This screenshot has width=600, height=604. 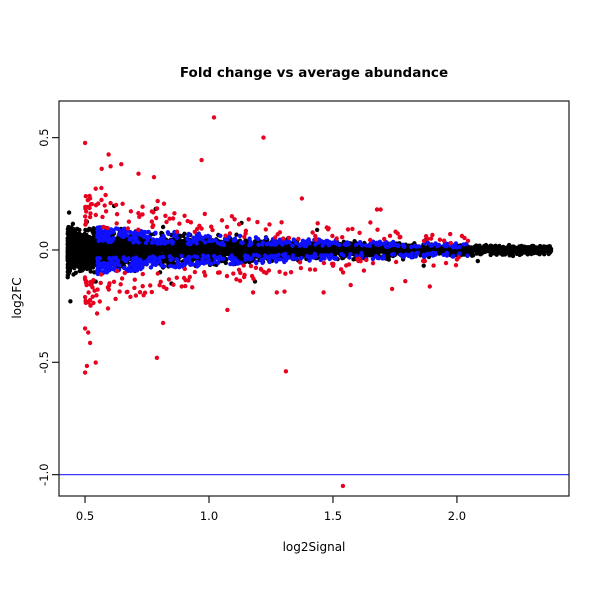 What do you see at coordinates (314, 73) in the screenshot?
I see `chart-title: Fold change vs average abundance` at bounding box center [314, 73].